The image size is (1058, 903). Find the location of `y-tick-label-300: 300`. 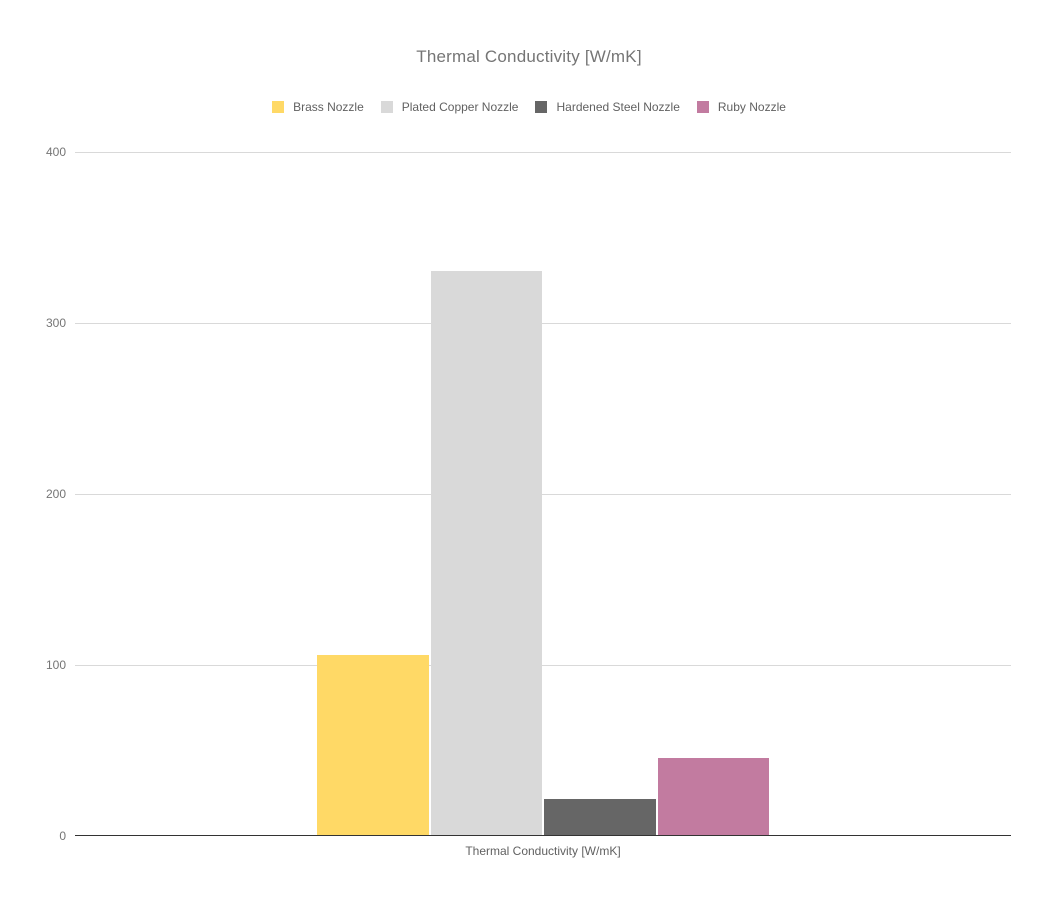

y-tick-label-300: 300 is located at coordinates (55, 322).